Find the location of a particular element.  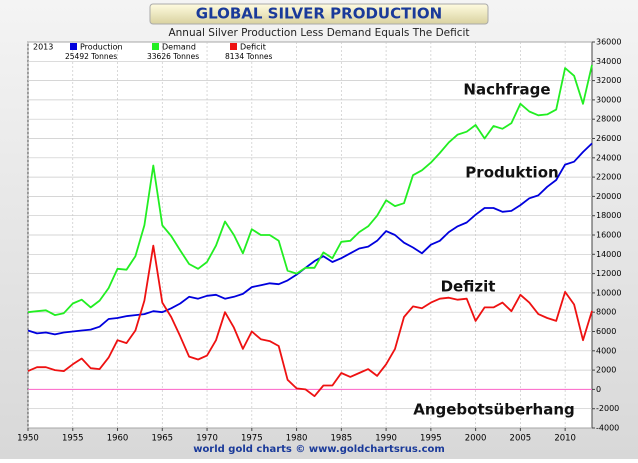

x-tick-label: 1980 is located at coordinates (297, 439).